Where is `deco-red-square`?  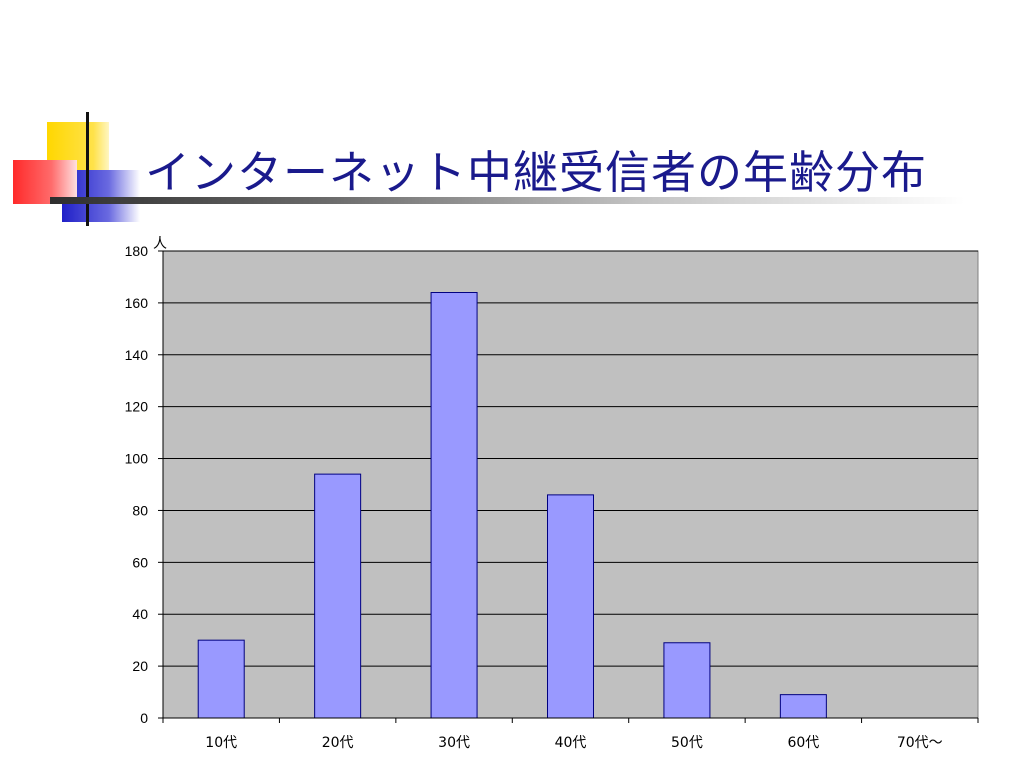 deco-red-square is located at coordinates (45, 182).